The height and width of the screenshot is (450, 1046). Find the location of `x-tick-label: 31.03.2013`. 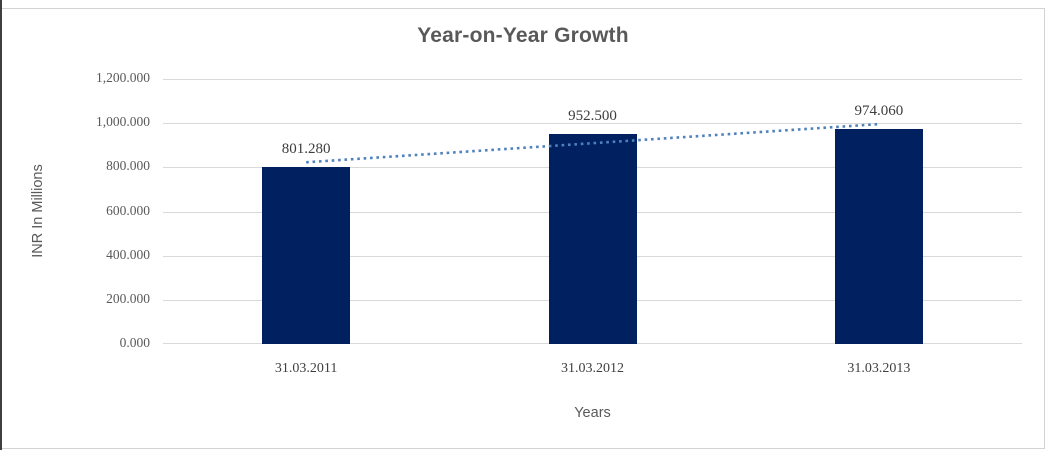

x-tick-label: 31.03.2013 is located at coordinates (879, 368).